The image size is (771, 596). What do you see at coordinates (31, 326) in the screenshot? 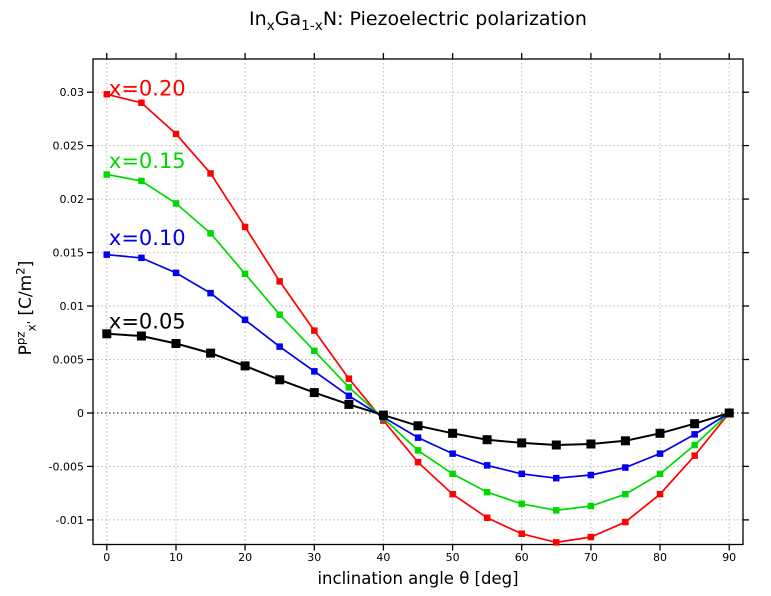
I see `subscript-text: x'` at bounding box center [31, 326].